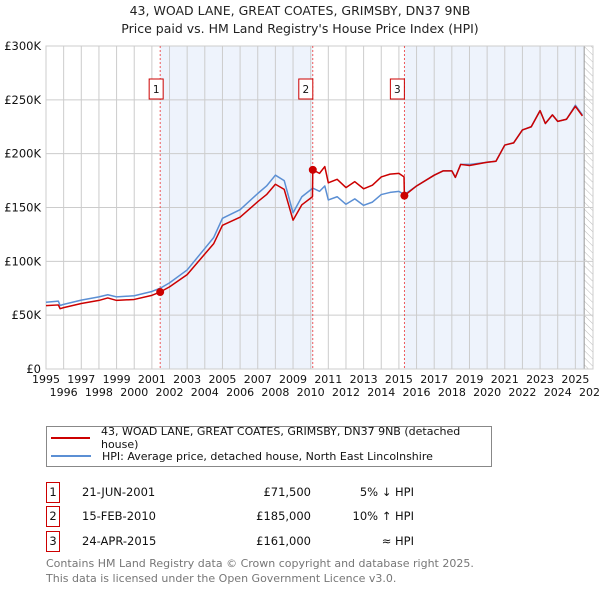 This screenshot has height=590, width=600. I want to click on x-tick-label: 2026, so click(589, 392).